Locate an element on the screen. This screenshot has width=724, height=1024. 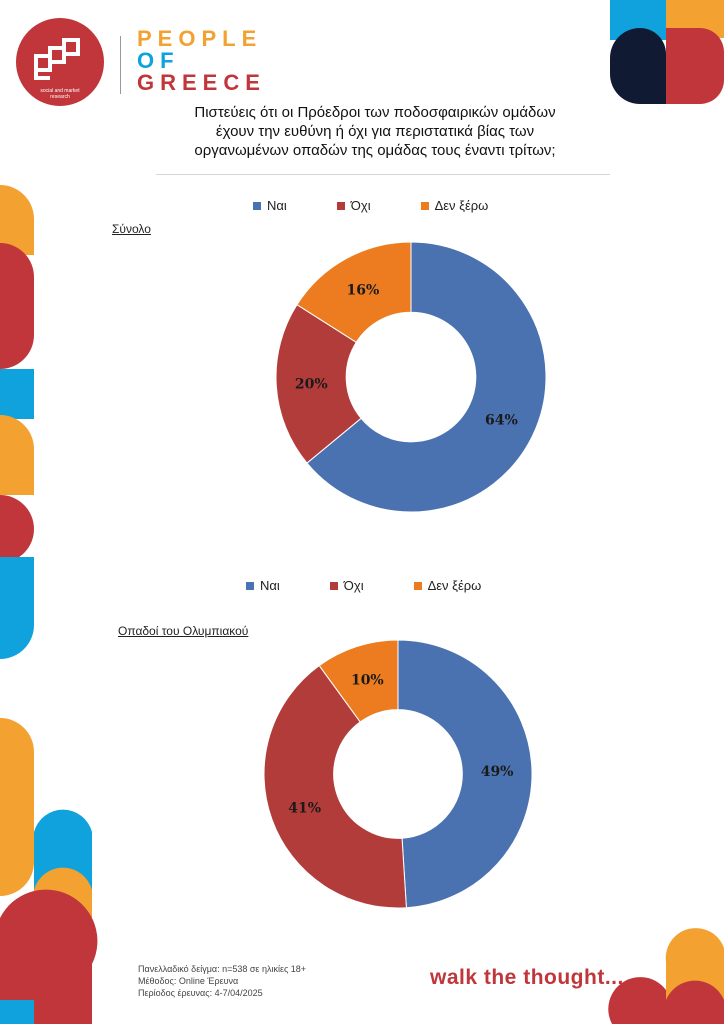
data-label-no: 41% is located at coordinates (304, 809).